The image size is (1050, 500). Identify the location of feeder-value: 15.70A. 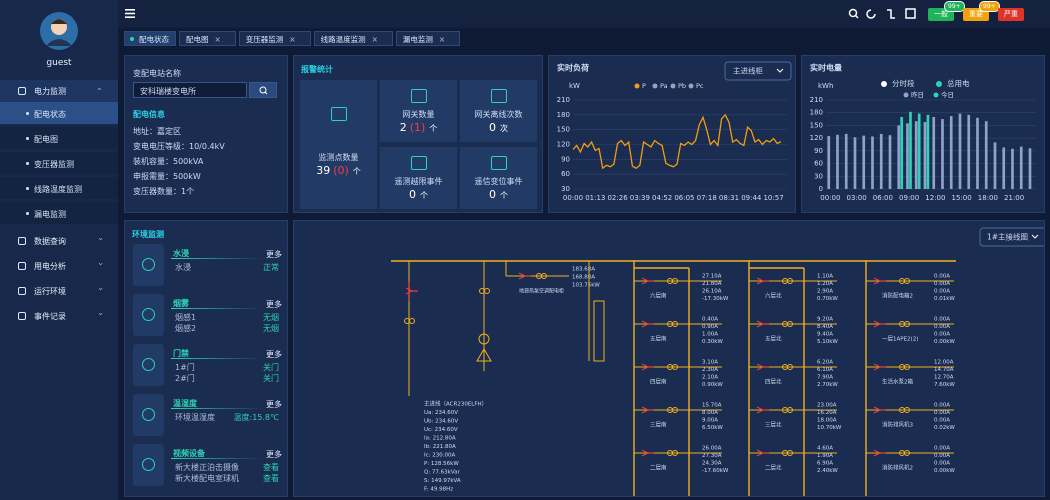
(712, 406).